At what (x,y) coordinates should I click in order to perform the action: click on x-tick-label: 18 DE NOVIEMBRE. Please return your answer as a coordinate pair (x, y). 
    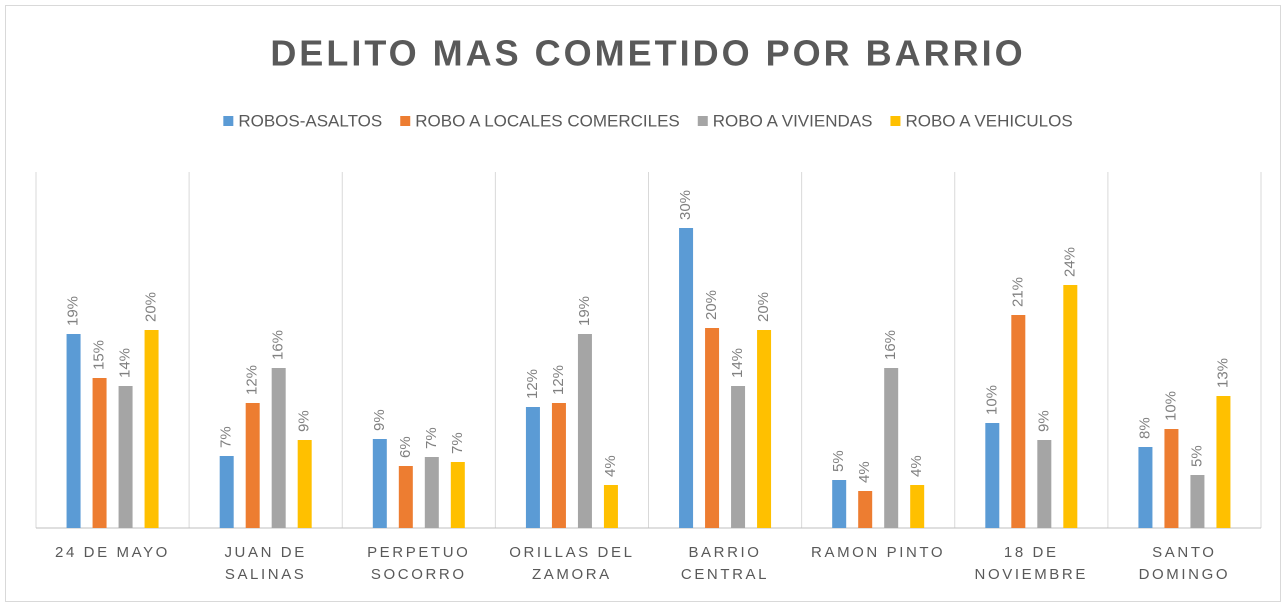
    Looking at the image, I should click on (1031, 563).